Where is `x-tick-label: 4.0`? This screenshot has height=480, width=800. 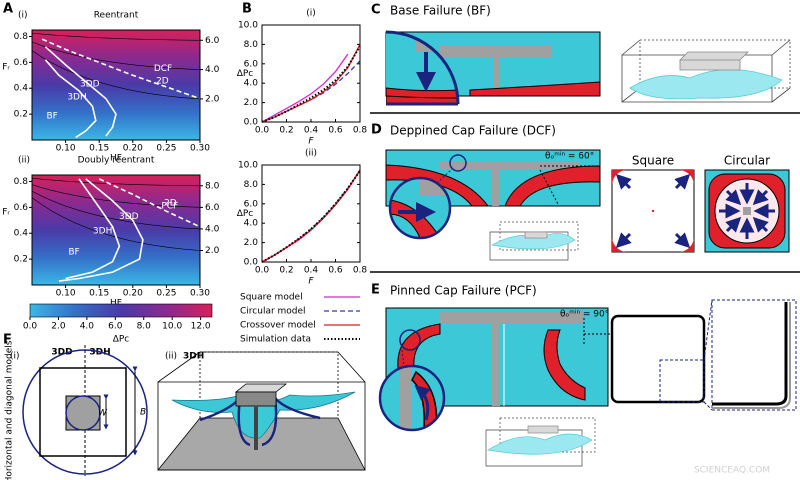 x-tick-label: 4.0 is located at coordinates (87, 327).